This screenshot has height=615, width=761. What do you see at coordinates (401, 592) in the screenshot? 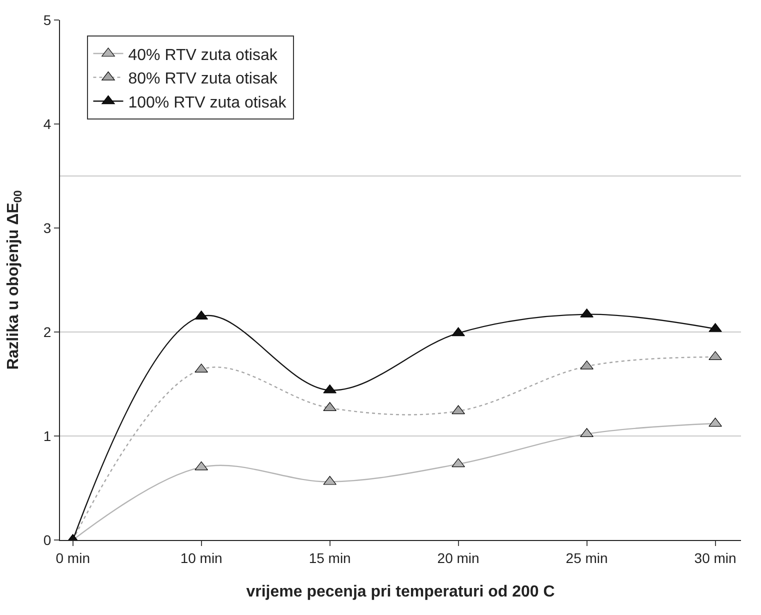
I see `x-axis-title: vrijeme pecenja pri temperaturi od 200 C` at bounding box center [401, 592].